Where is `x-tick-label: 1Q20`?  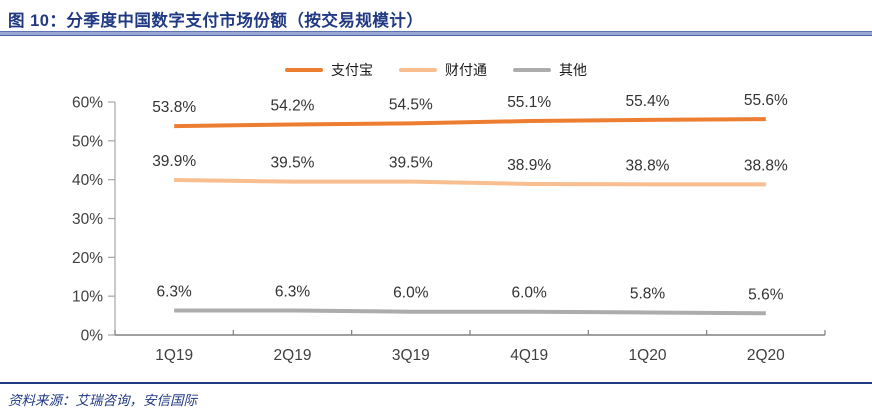 x-tick-label: 1Q20 is located at coordinates (648, 355).